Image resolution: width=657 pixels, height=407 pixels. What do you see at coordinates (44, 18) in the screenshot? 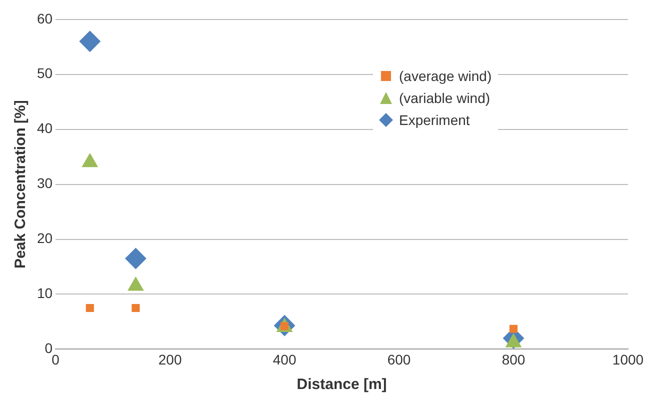
I see `y-tick-label: 60` at bounding box center [44, 18].